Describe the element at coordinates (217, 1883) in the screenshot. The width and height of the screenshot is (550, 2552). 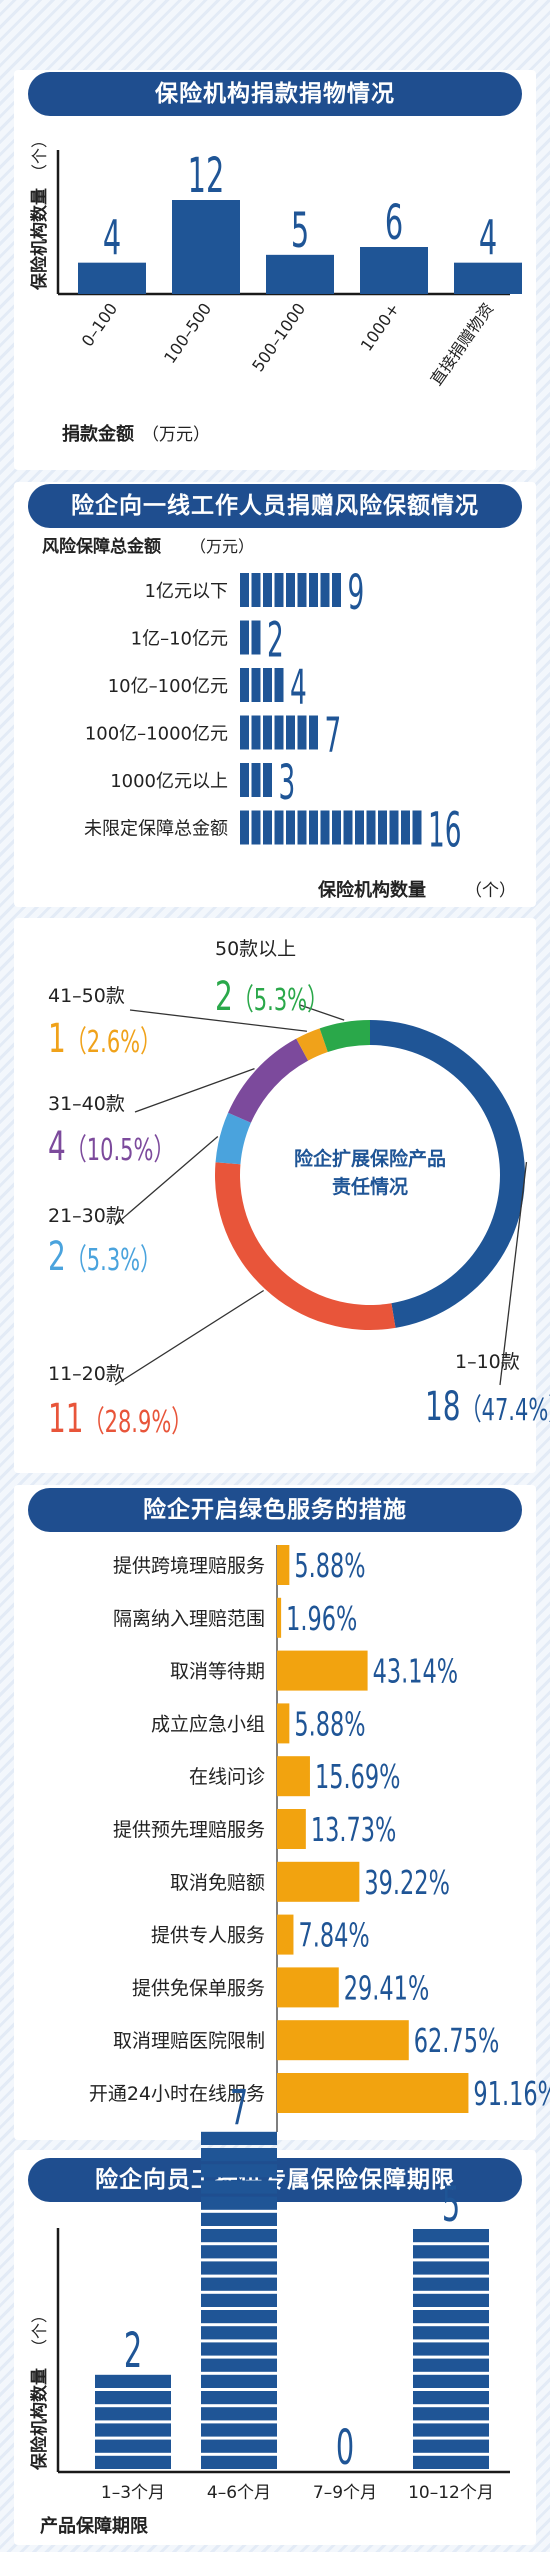
I see `category-label: 取消免赔额` at that location.